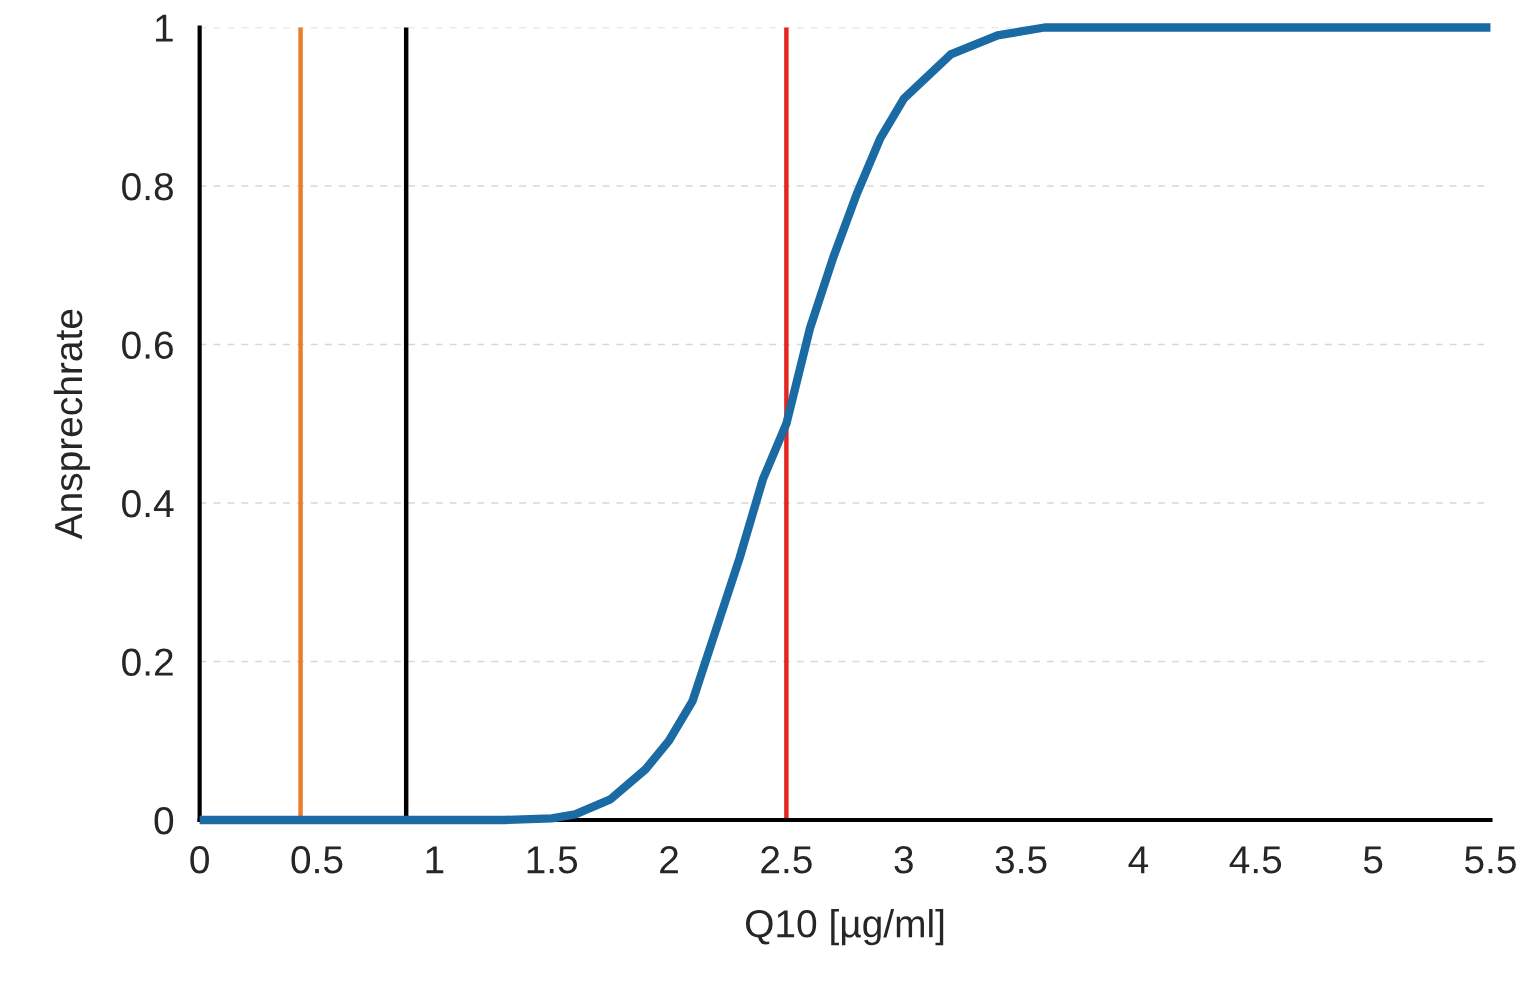 The height and width of the screenshot is (982, 1524). What do you see at coordinates (147, 186) in the screenshot?
I see `y-tick-label: 0.8` at bounding box center [147, 186].